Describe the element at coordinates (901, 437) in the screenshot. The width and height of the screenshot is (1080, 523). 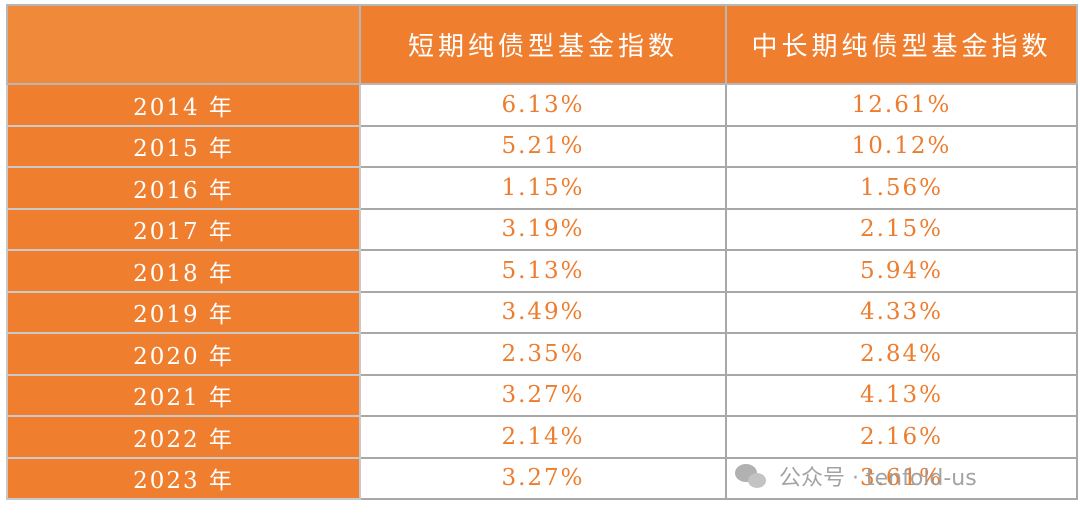
I see `mid-long-term-value: 2.16%` at that location.